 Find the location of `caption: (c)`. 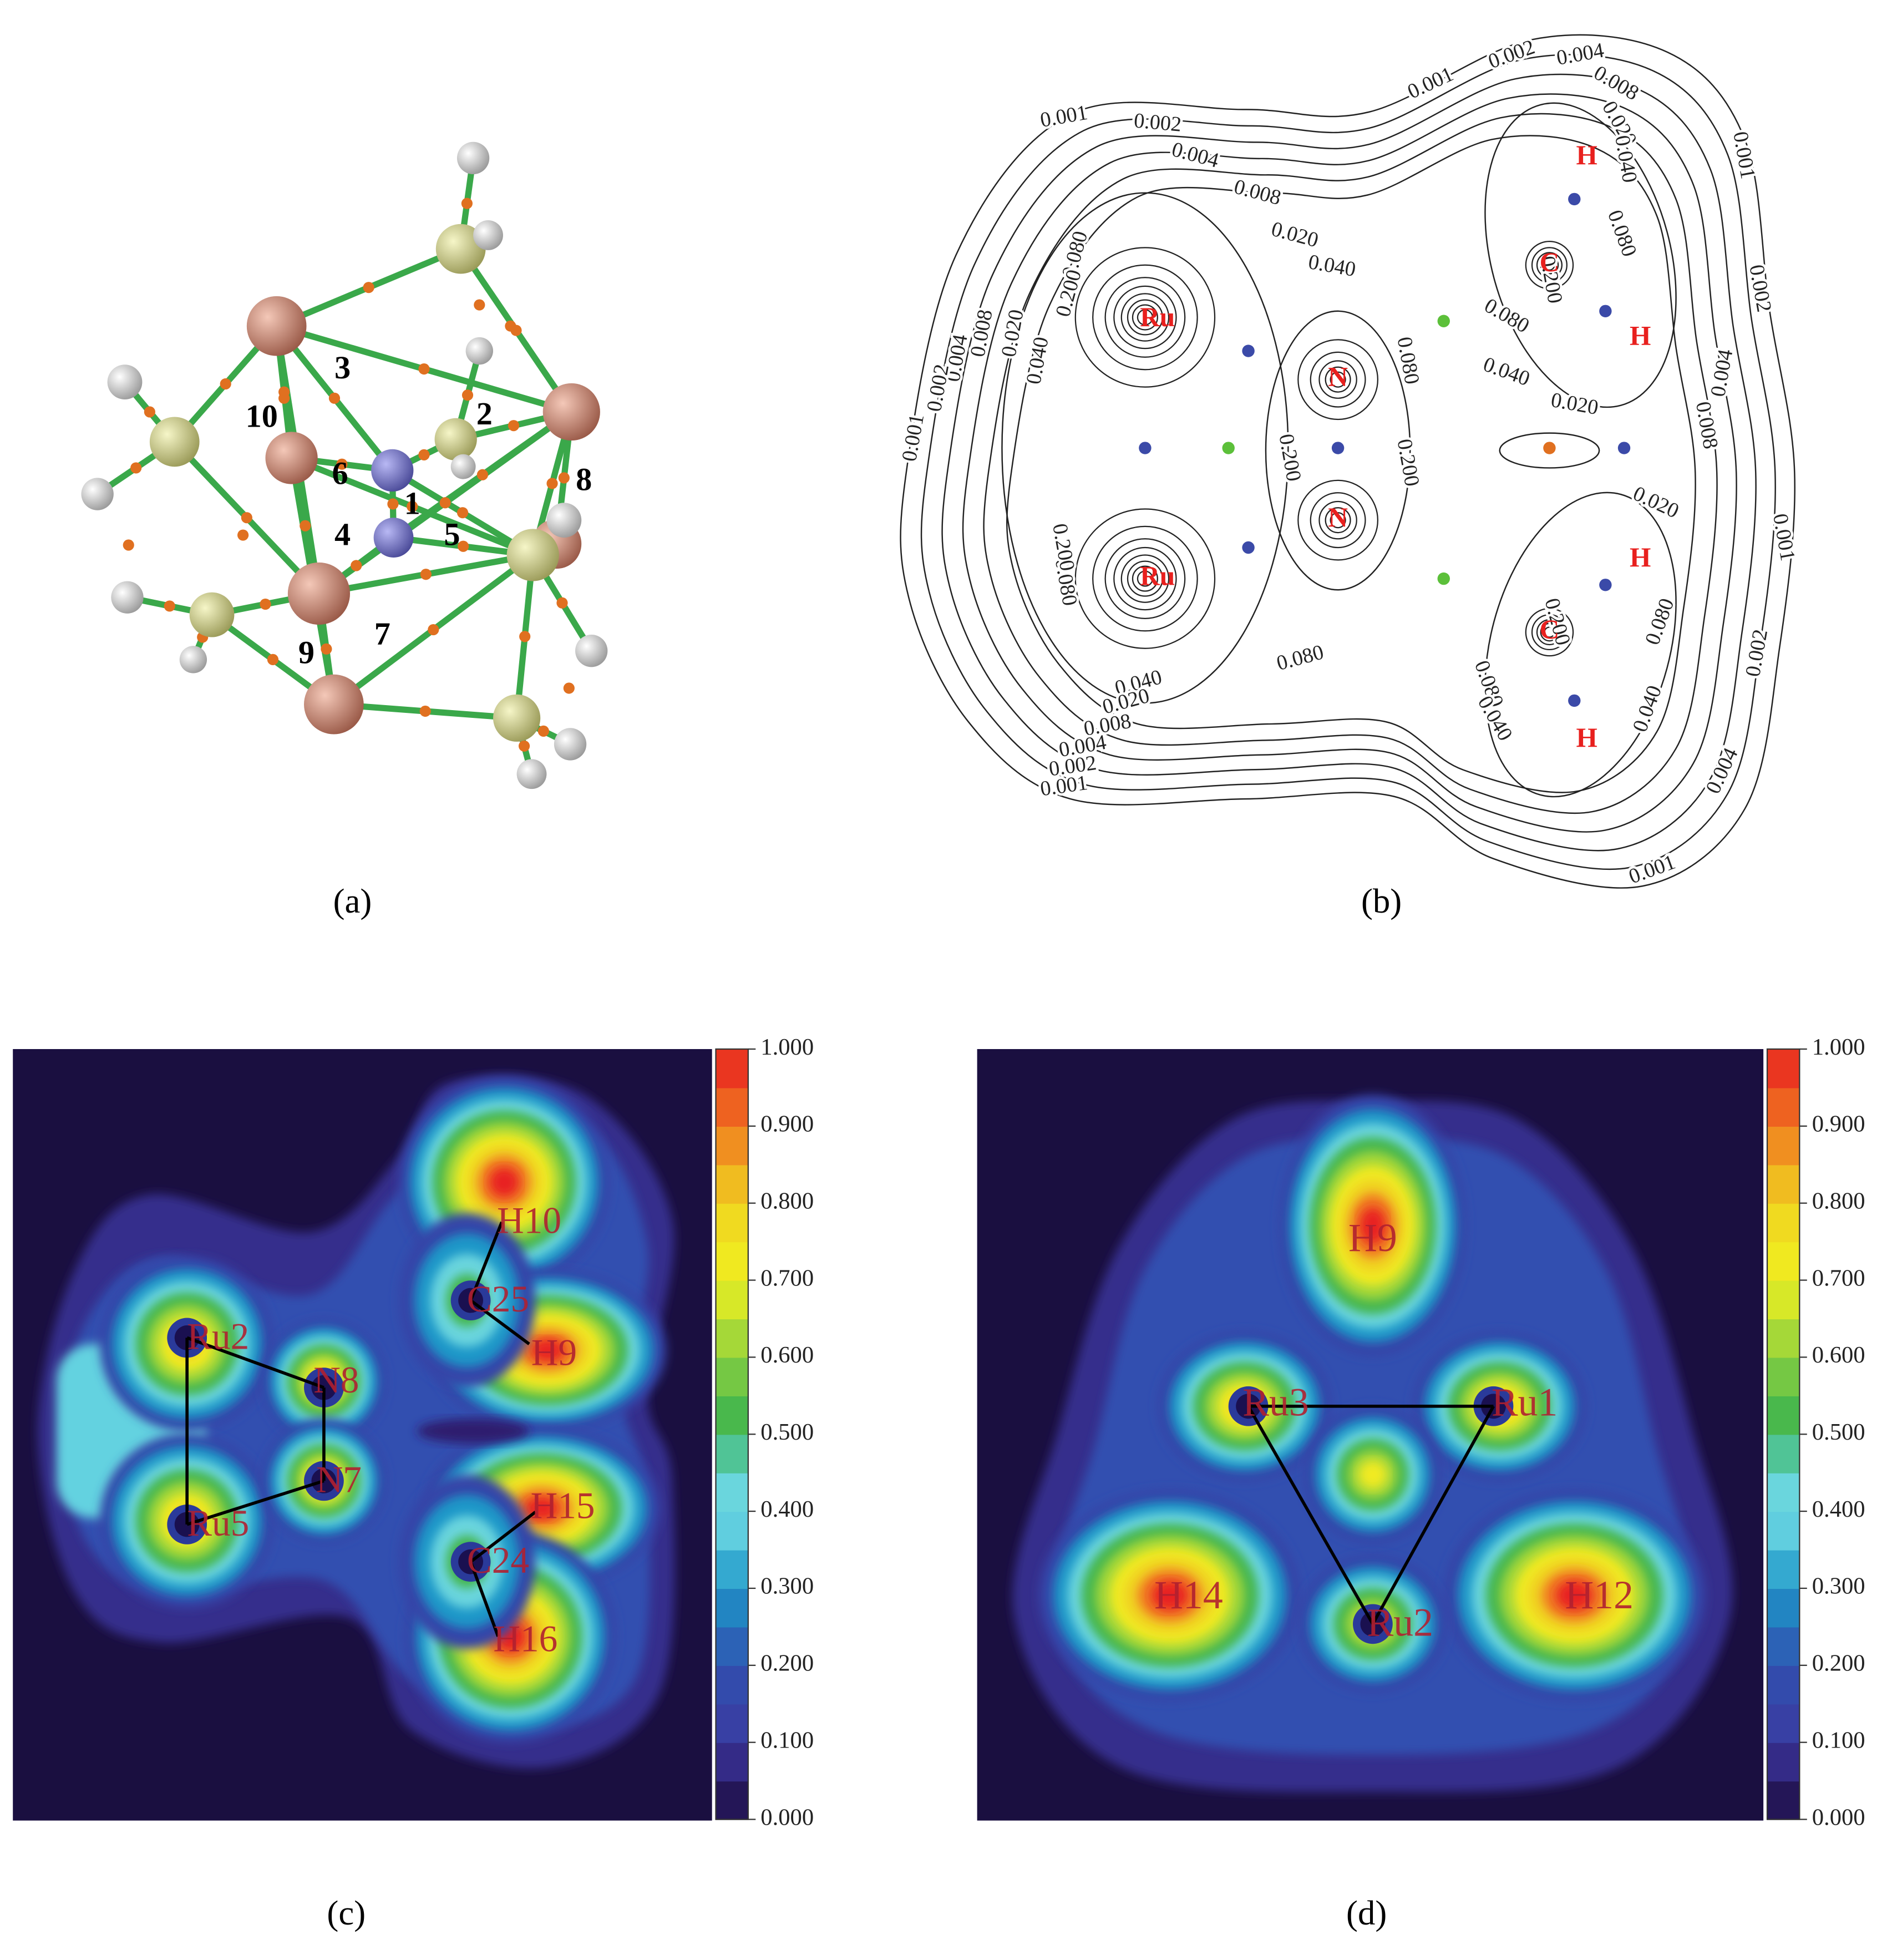

caption: (c) is located at coordinates (346, 1912).